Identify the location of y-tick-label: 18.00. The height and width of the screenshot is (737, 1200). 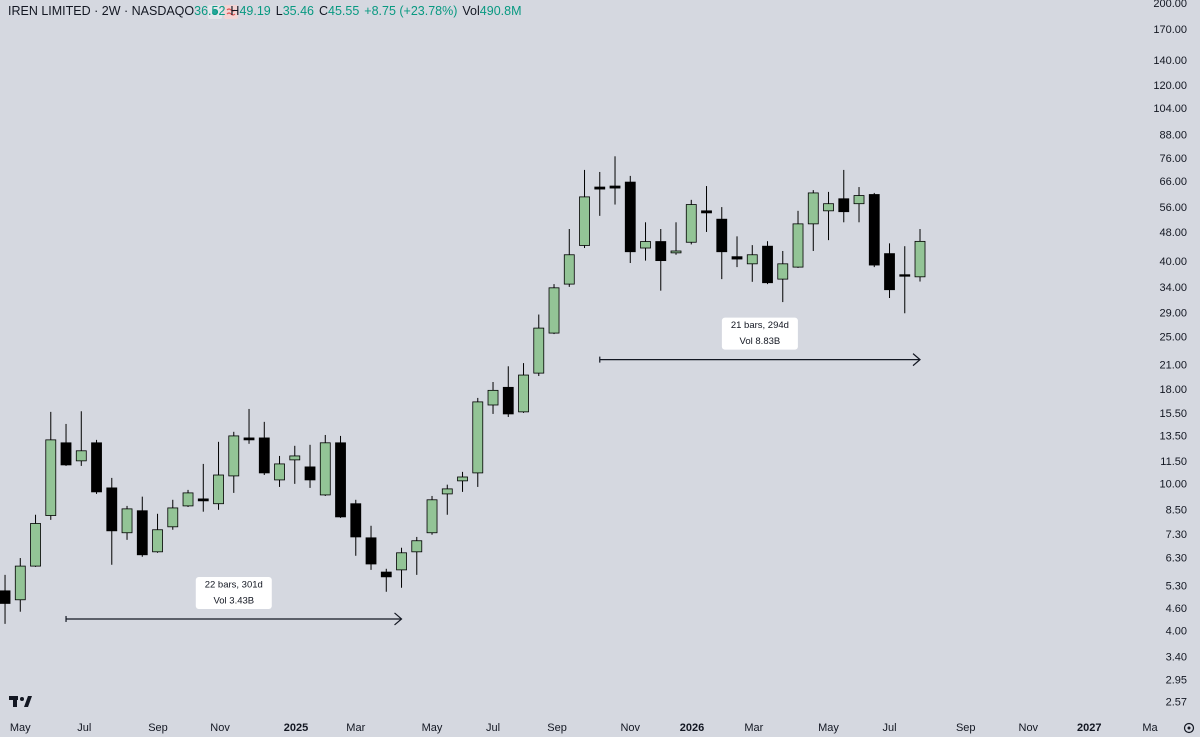
(1173, 390).